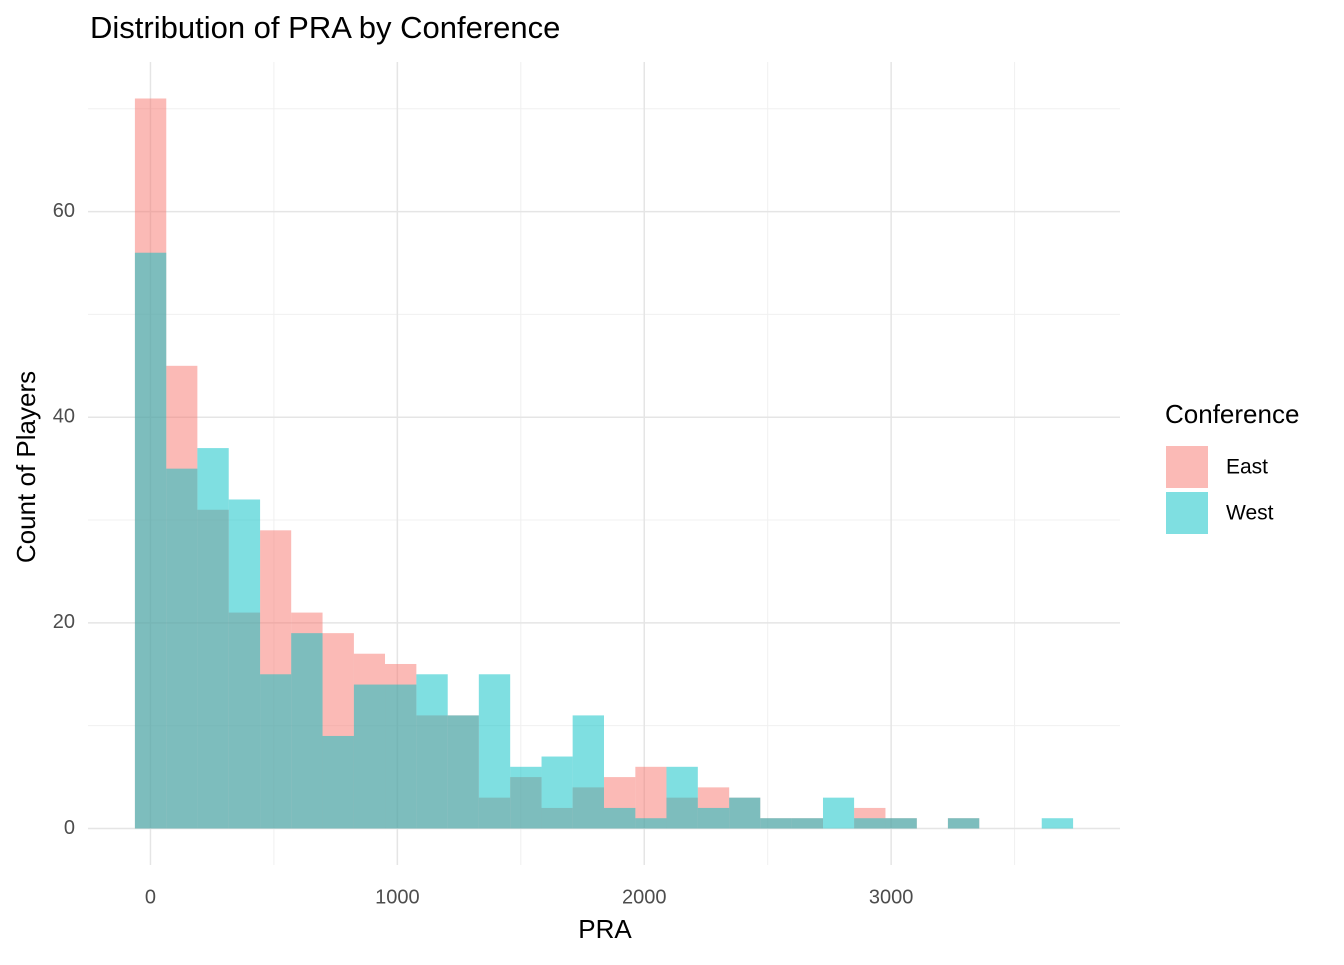  I want to click on legend-title: Conference, so click(1232, 414).